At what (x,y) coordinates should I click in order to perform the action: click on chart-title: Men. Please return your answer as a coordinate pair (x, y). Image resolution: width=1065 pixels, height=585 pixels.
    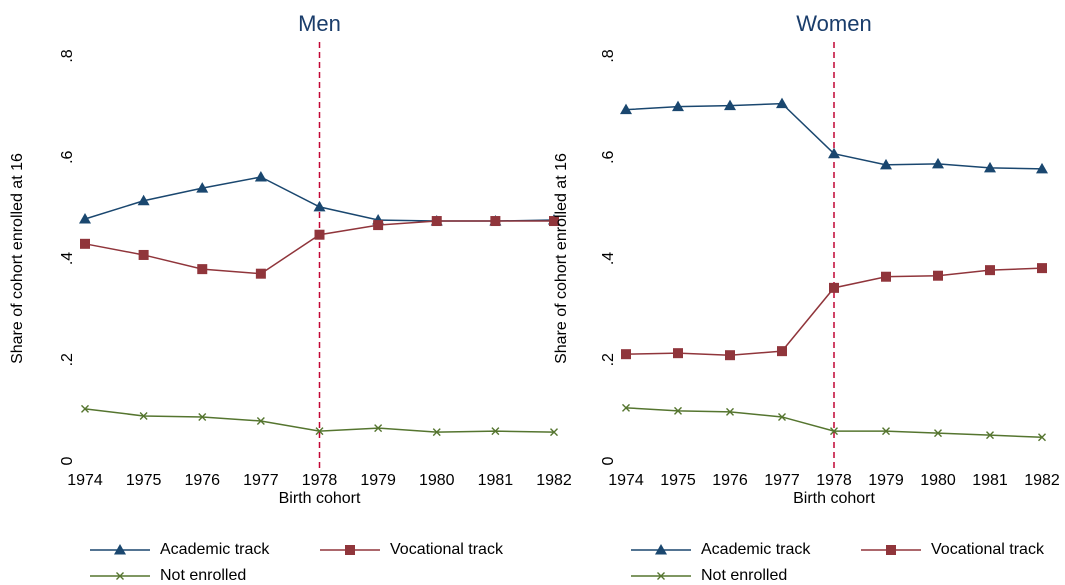
    Looking at the image, I should click on (319, 23).